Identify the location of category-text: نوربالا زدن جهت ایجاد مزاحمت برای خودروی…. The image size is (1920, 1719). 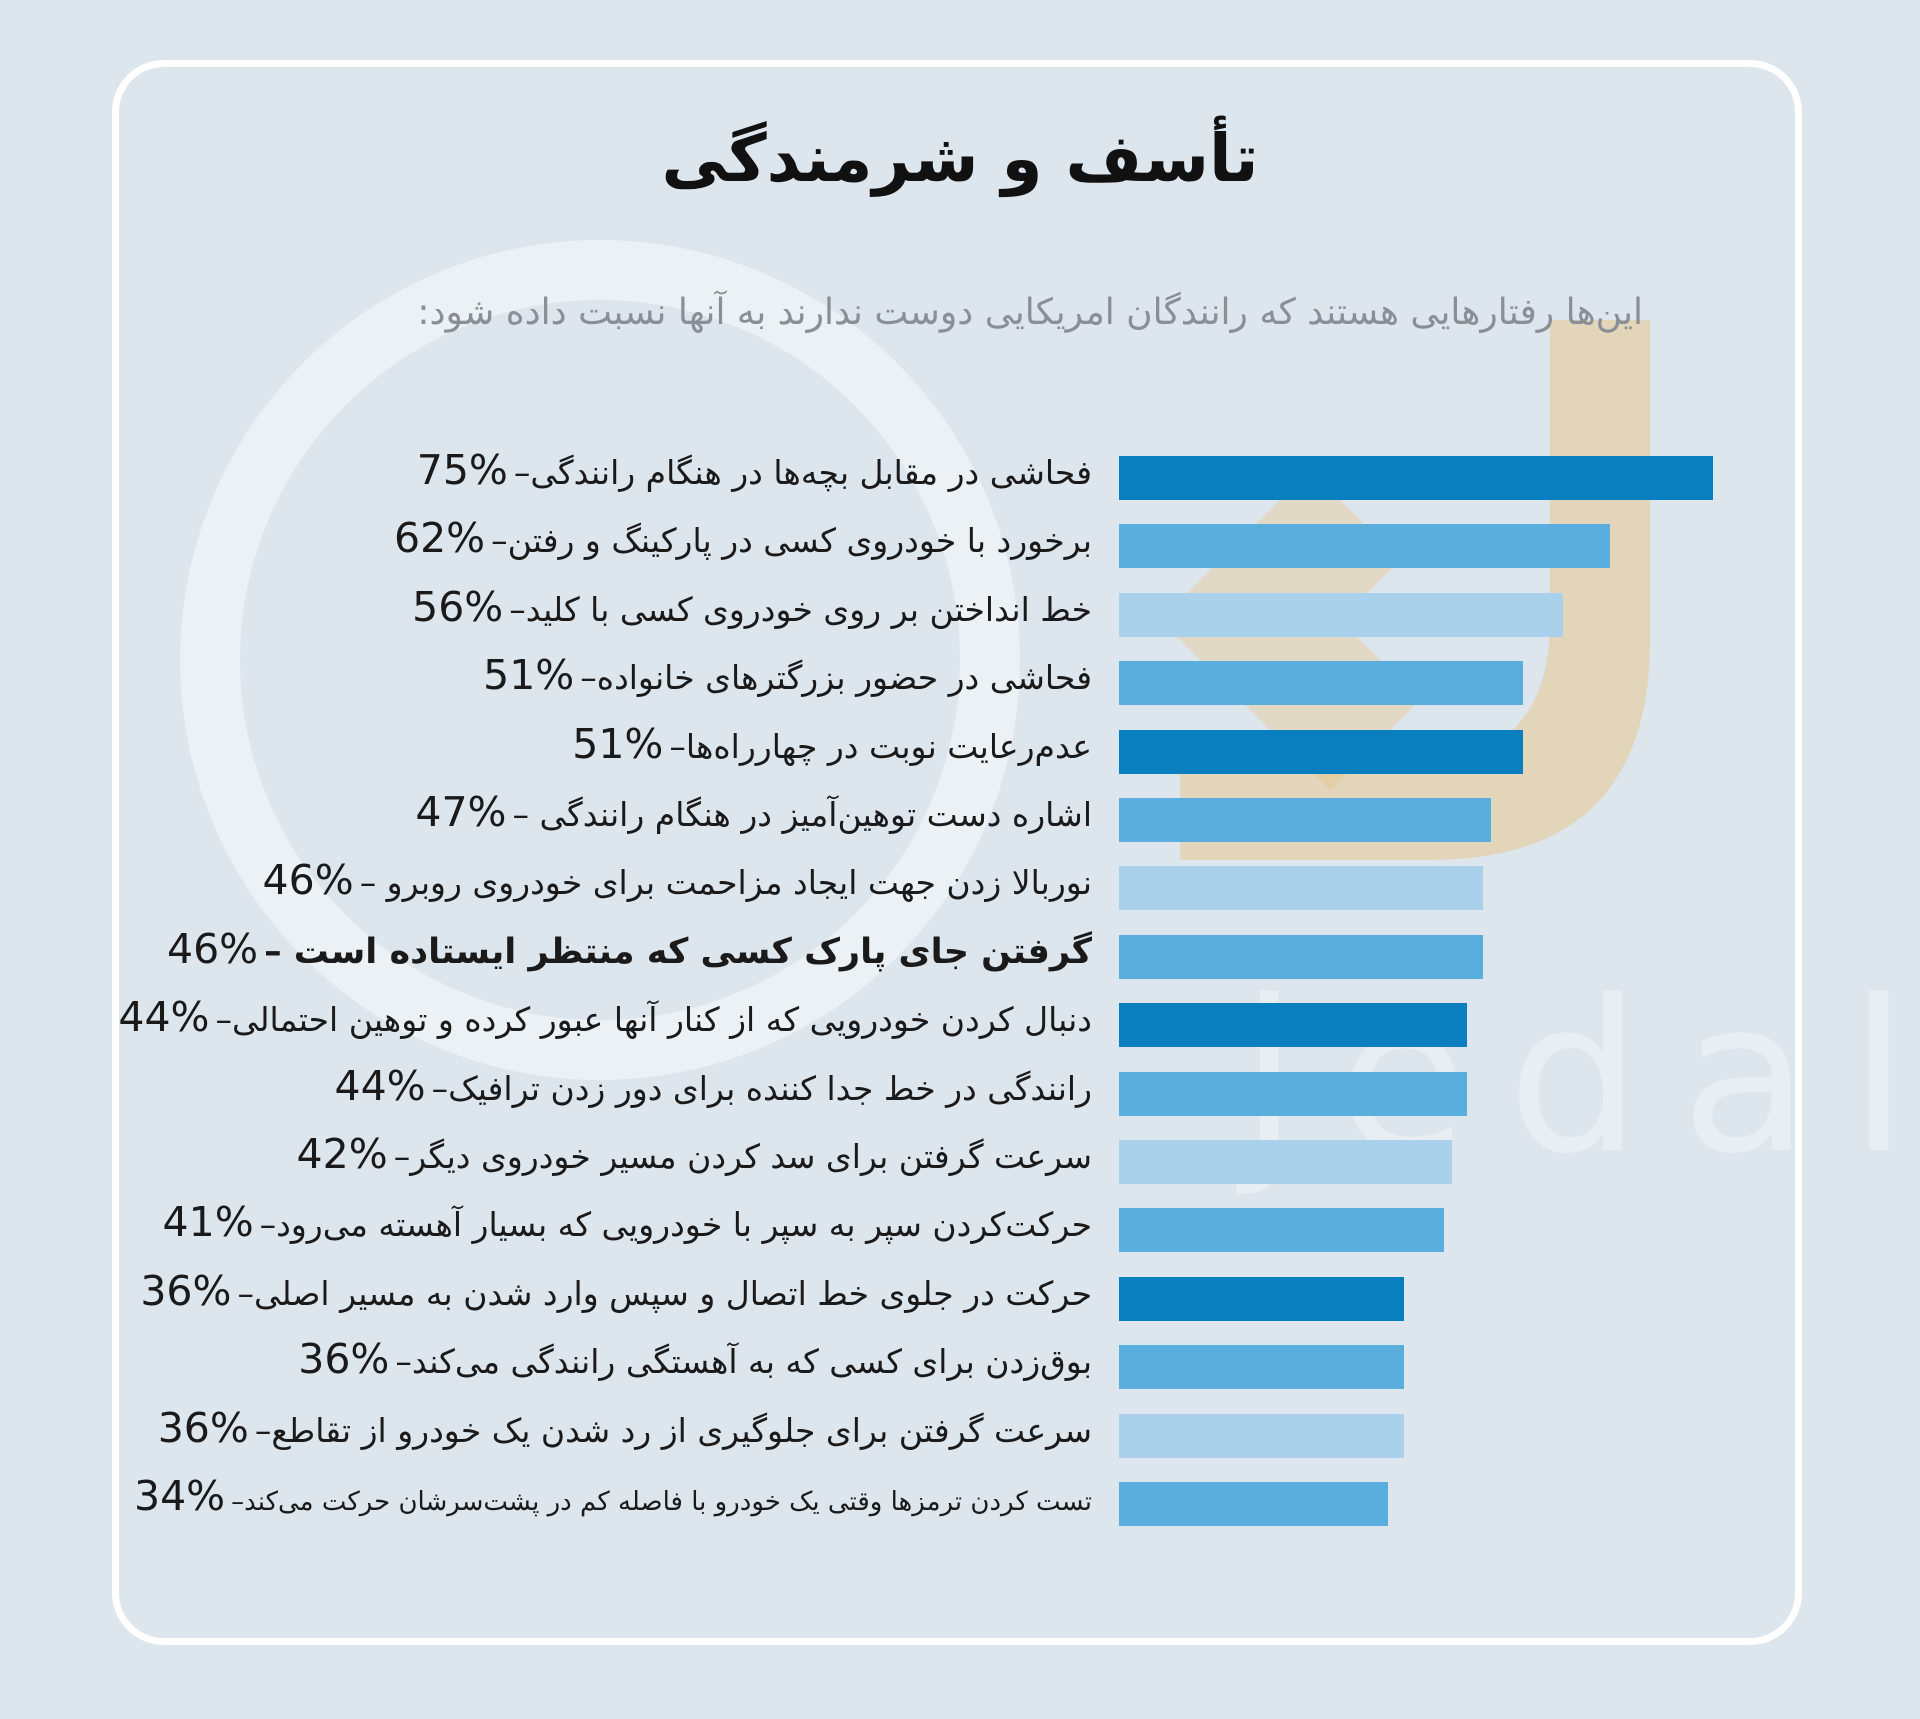
(725, 882).